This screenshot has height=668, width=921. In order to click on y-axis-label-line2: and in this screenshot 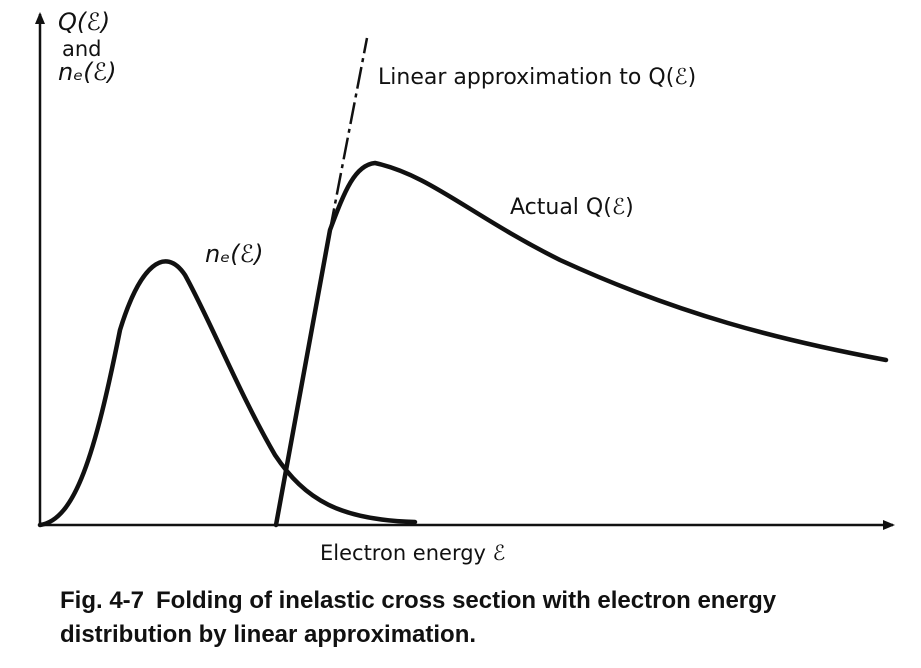, I will do `click(82, 49)`.